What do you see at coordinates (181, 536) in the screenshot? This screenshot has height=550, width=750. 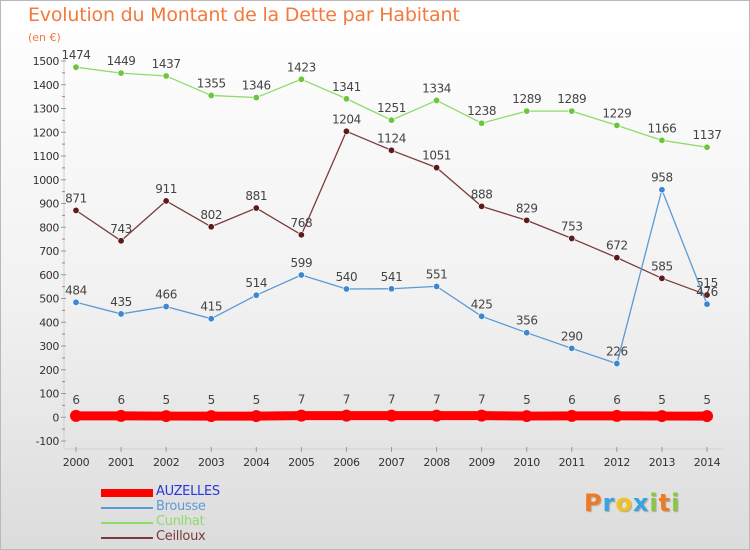 I see `legend-label: Ceilloux` at bounding box center [181, 536].